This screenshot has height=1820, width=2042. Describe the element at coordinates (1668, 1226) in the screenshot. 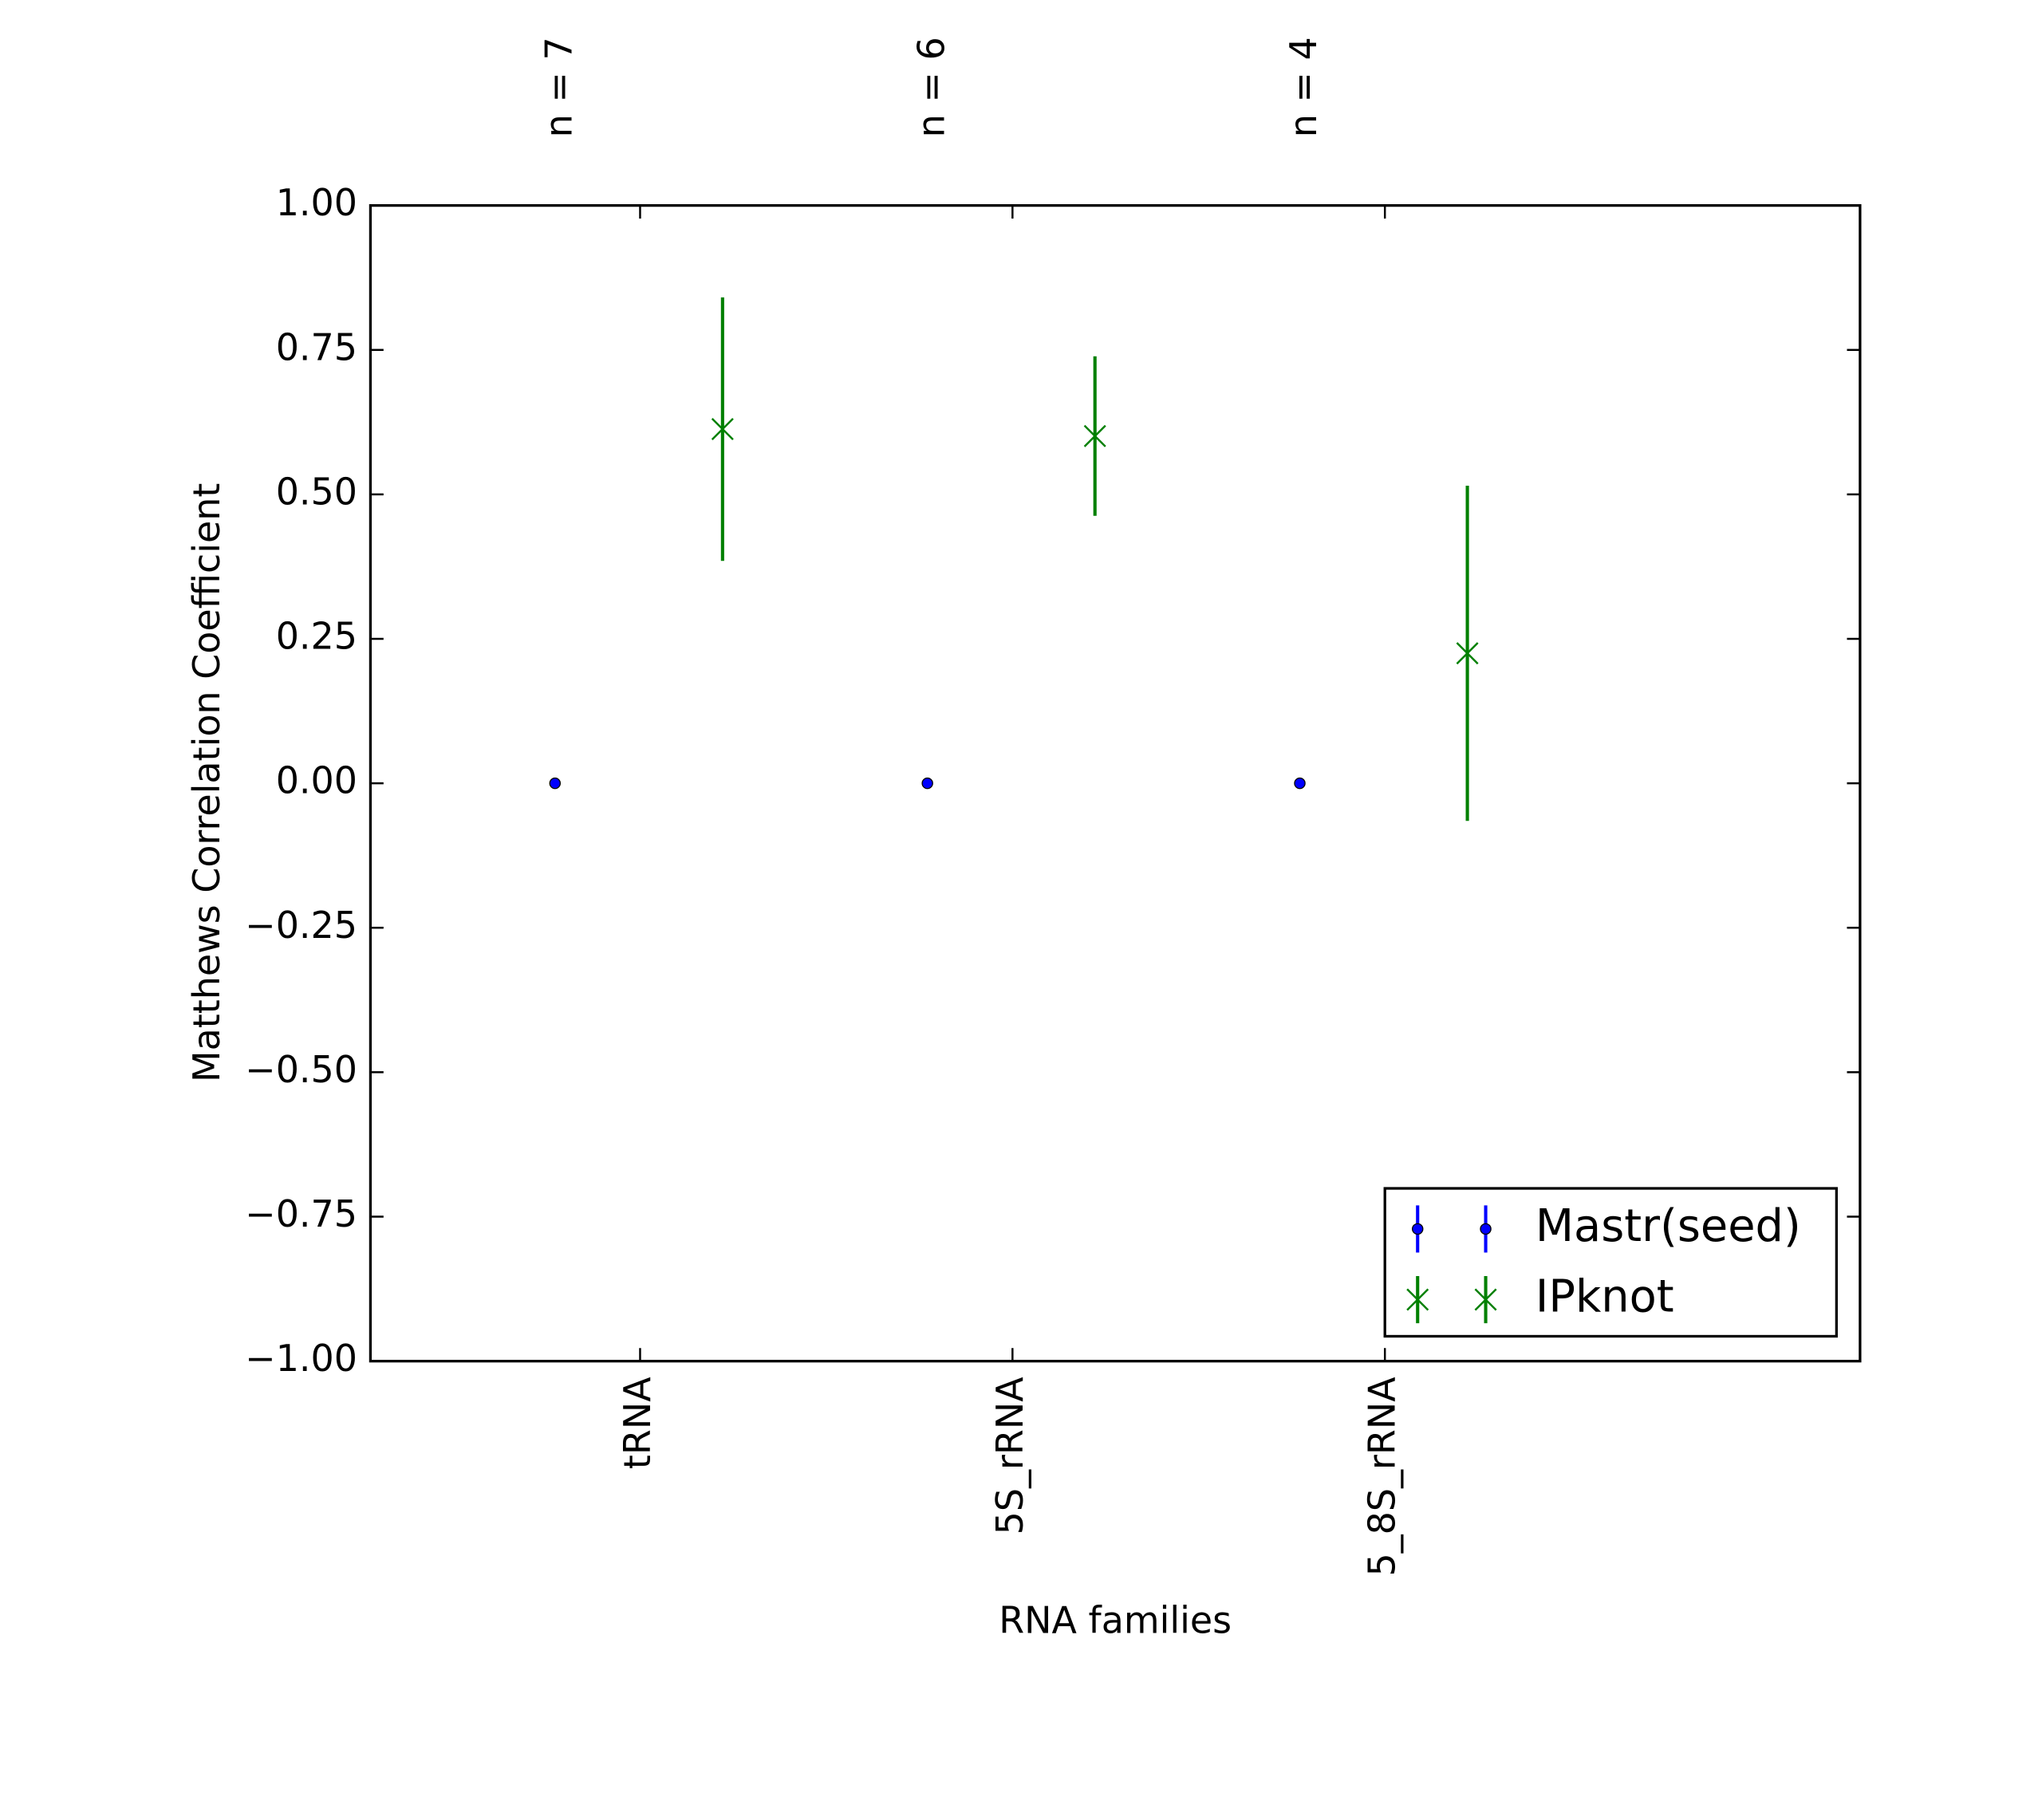

I see `legend-label: Mastr(seed)` at that location.